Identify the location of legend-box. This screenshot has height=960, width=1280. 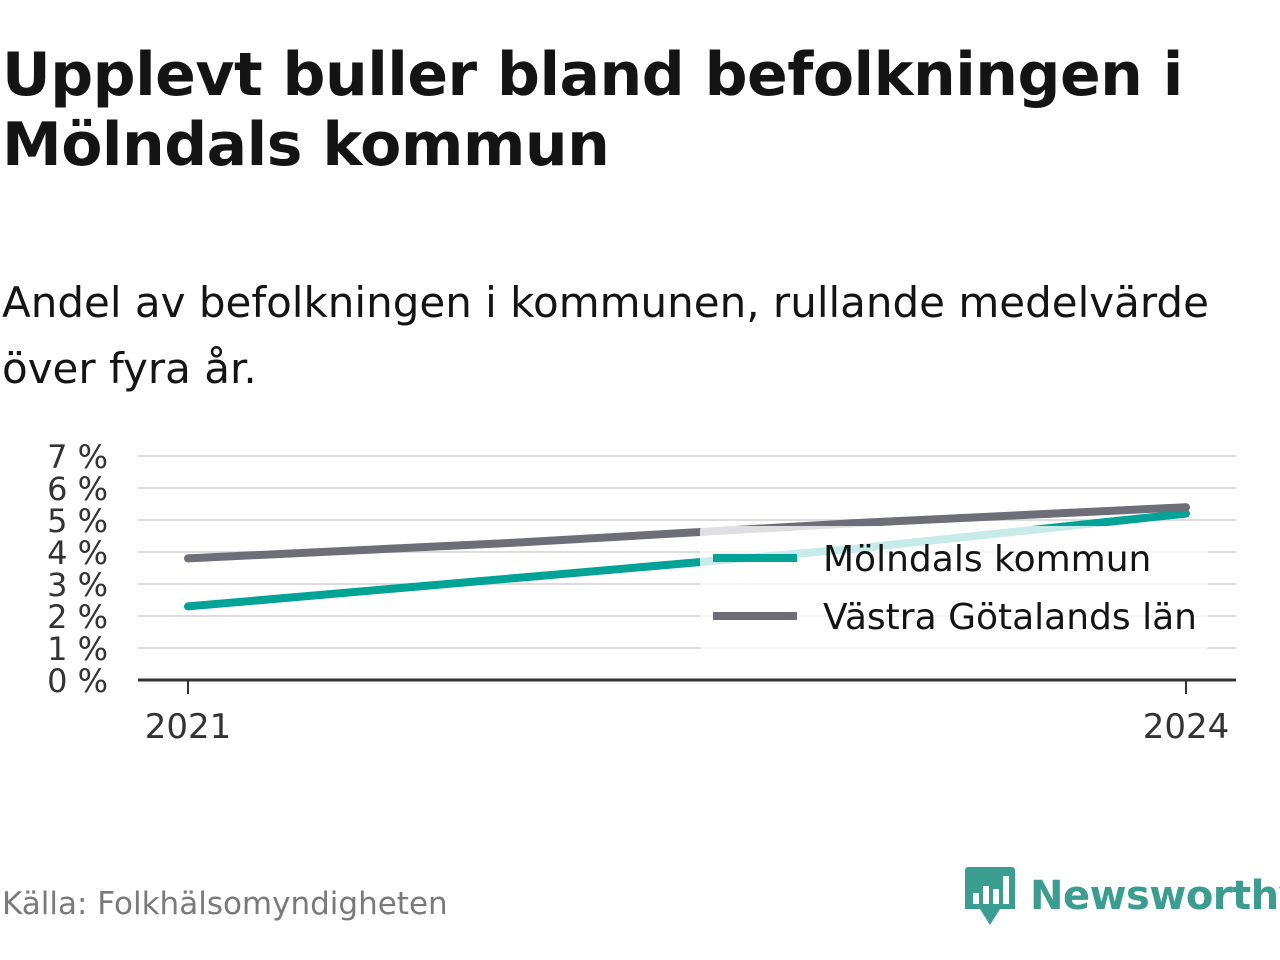
(954, 588).